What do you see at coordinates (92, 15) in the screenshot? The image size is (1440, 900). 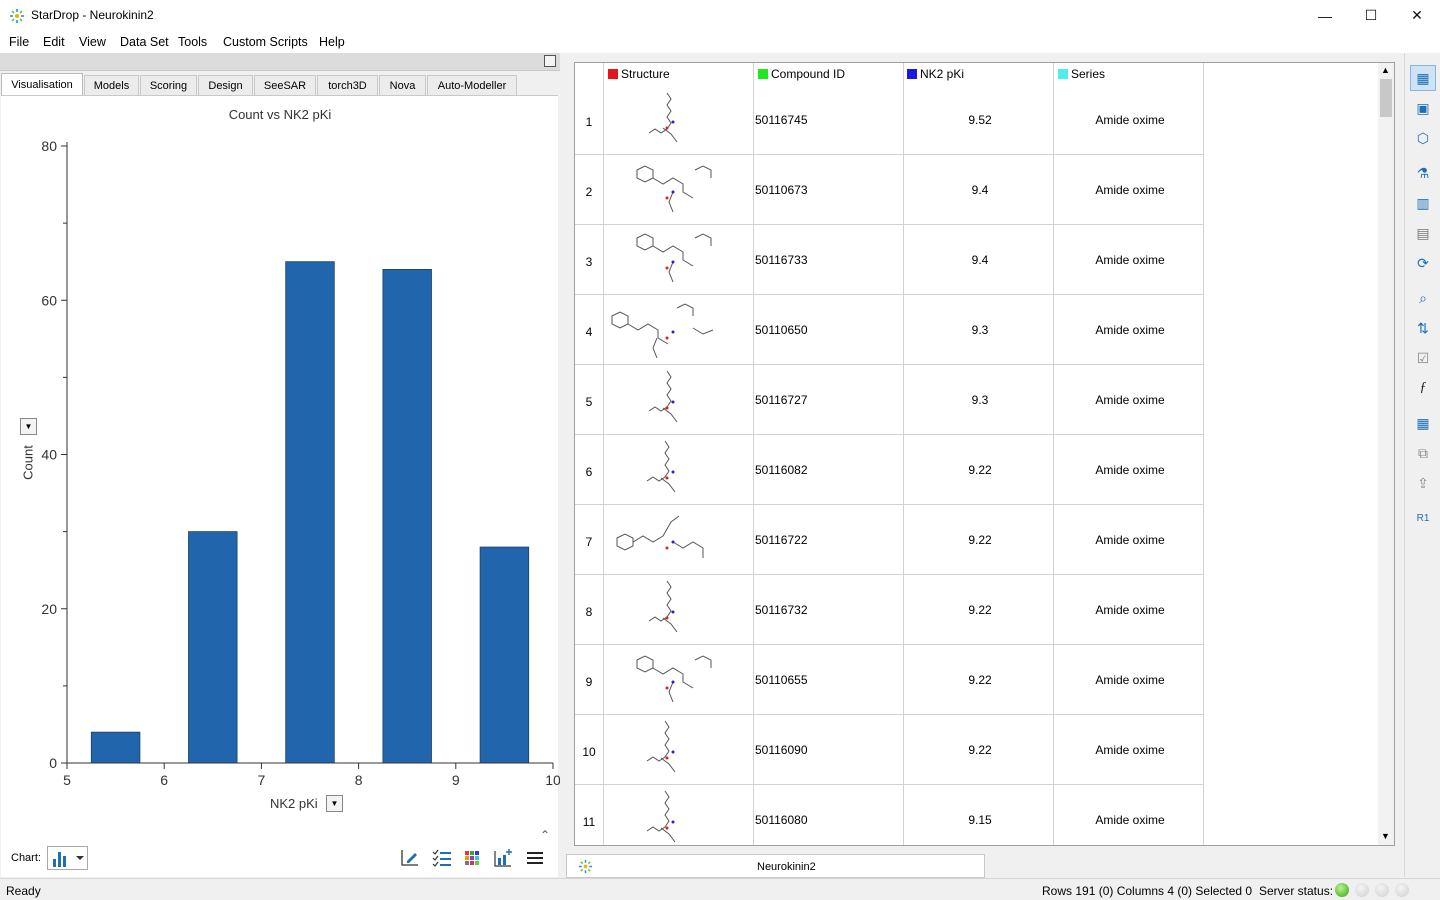 I see `window-title: StarDrop - Neurokinin2` at bounding box center [92, 15].